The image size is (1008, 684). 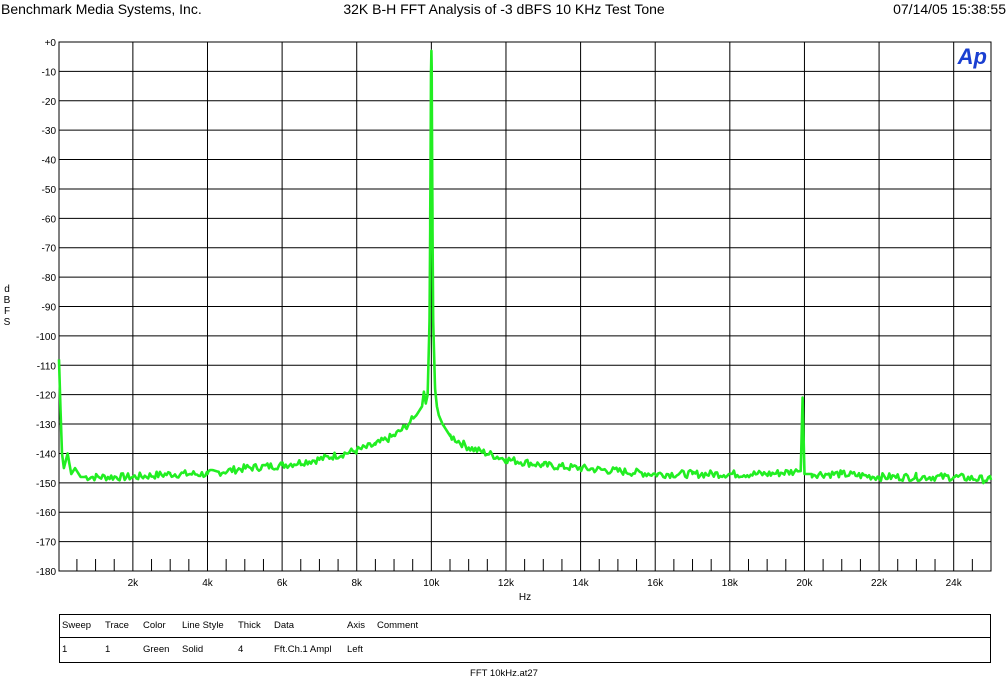 What do you see at coordinates (804, 583) in the screenshot?
I see `x-tick-label: 20k` at bounding box center [804, 583].